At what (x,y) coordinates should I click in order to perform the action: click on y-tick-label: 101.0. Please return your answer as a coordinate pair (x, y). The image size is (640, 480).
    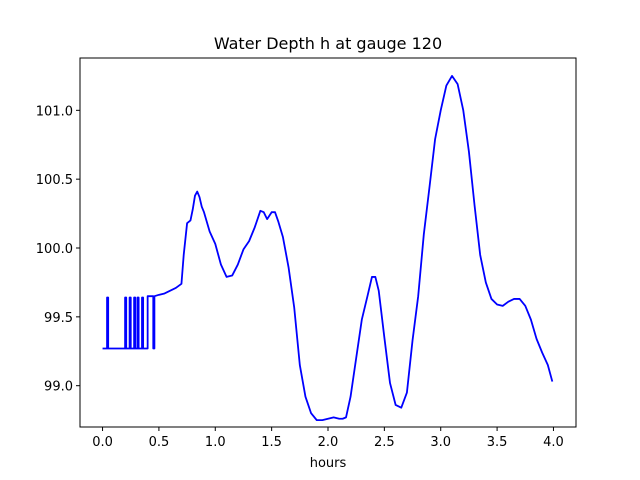
    Looking at the image, I should click on (54, 111).